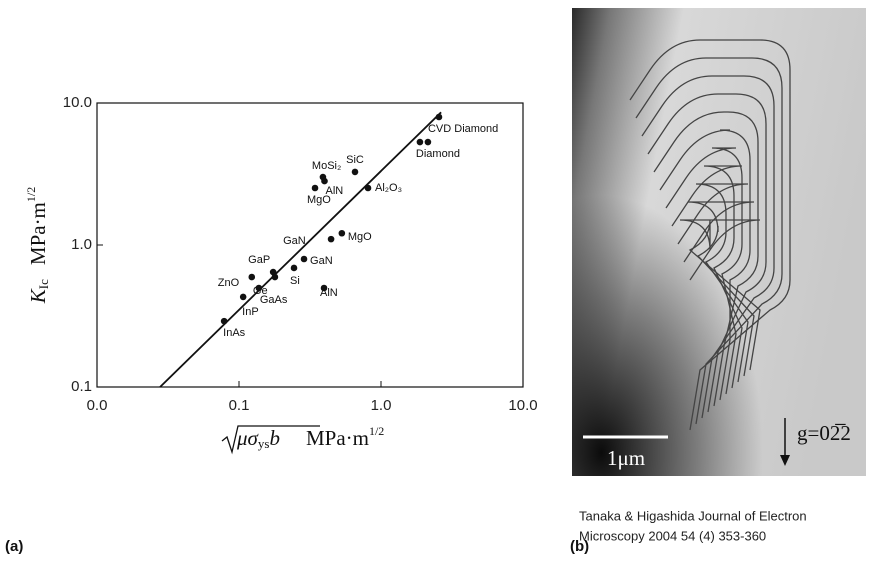  Describe the element at coordinates (626, 458) in the screenshot. I see `scale-bar-label: 1μm` at that location.